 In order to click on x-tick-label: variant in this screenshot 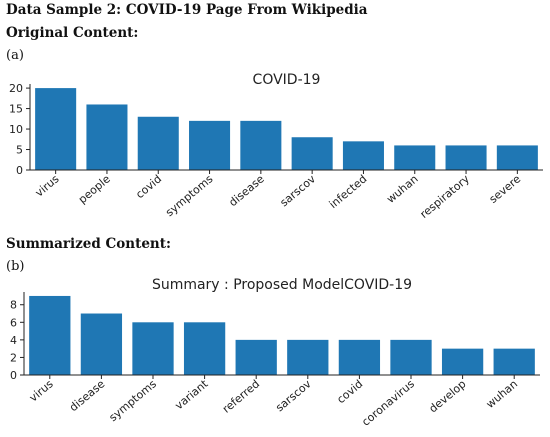, I will do `click(191, 394)`.